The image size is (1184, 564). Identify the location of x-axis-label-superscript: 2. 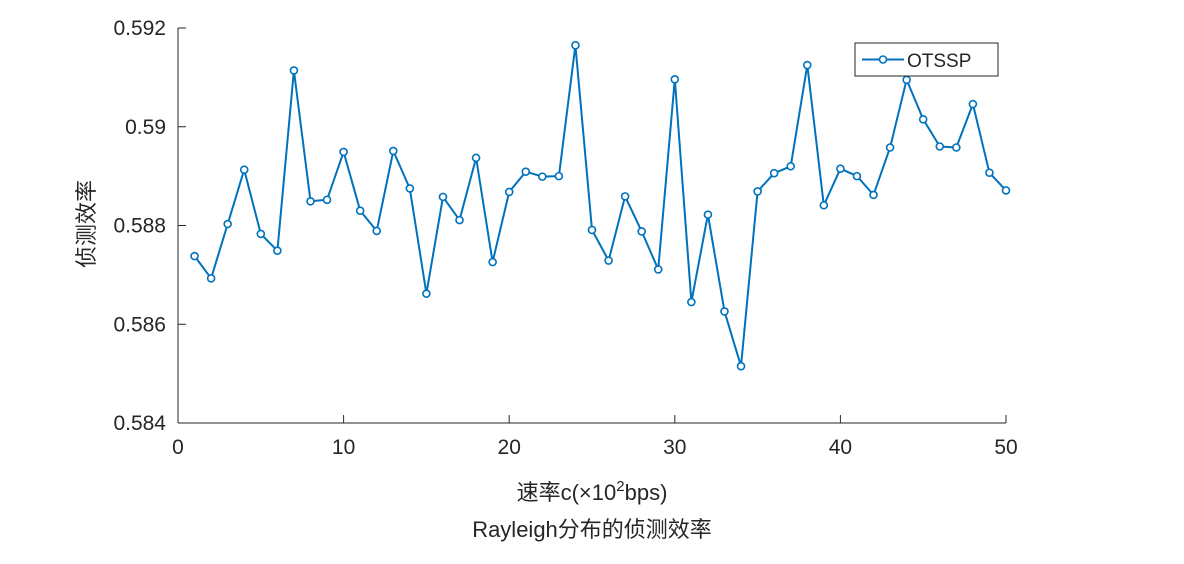
(620, 486).